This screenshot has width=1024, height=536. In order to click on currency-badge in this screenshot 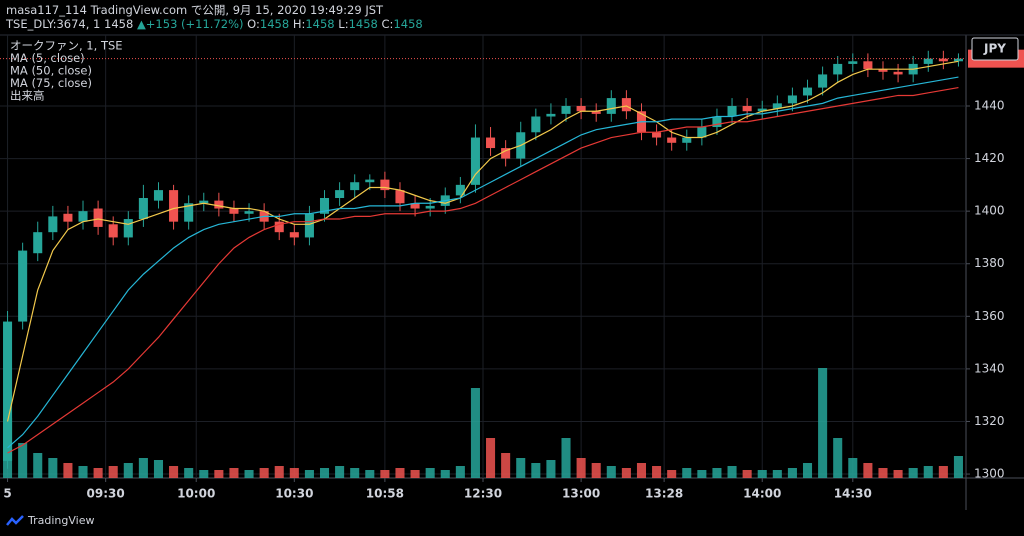, I will do `click(995, 49)`.